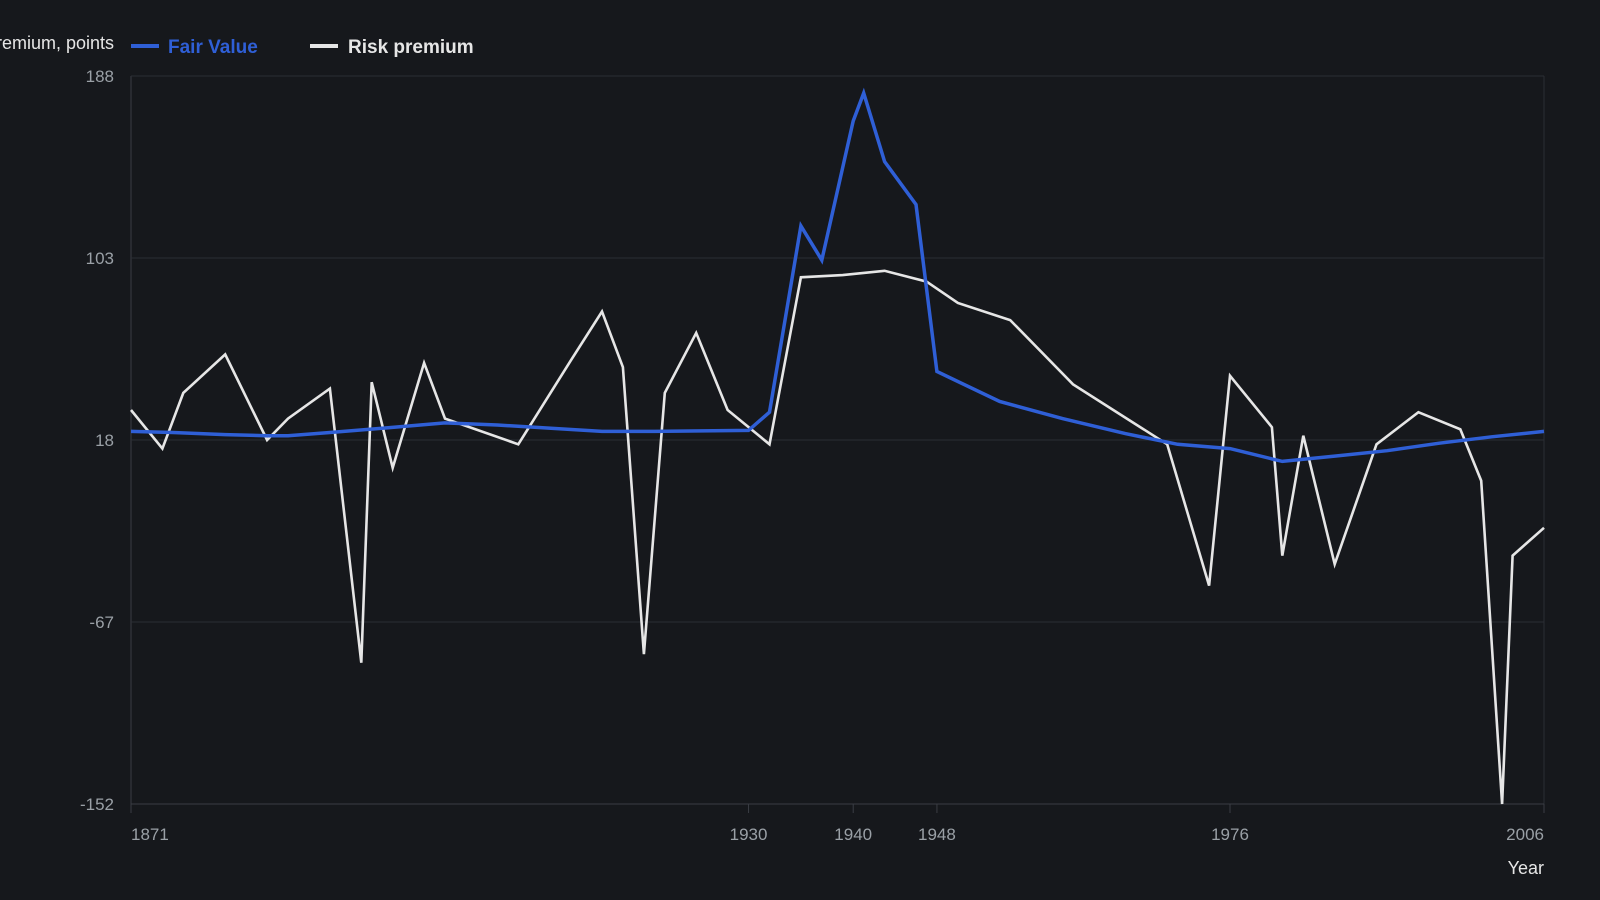 This screenshot has height=900, width=1600. Describe the element at coordinates (150, 834) in the screenshot. I see `x-tick-label: 1871` at that location.